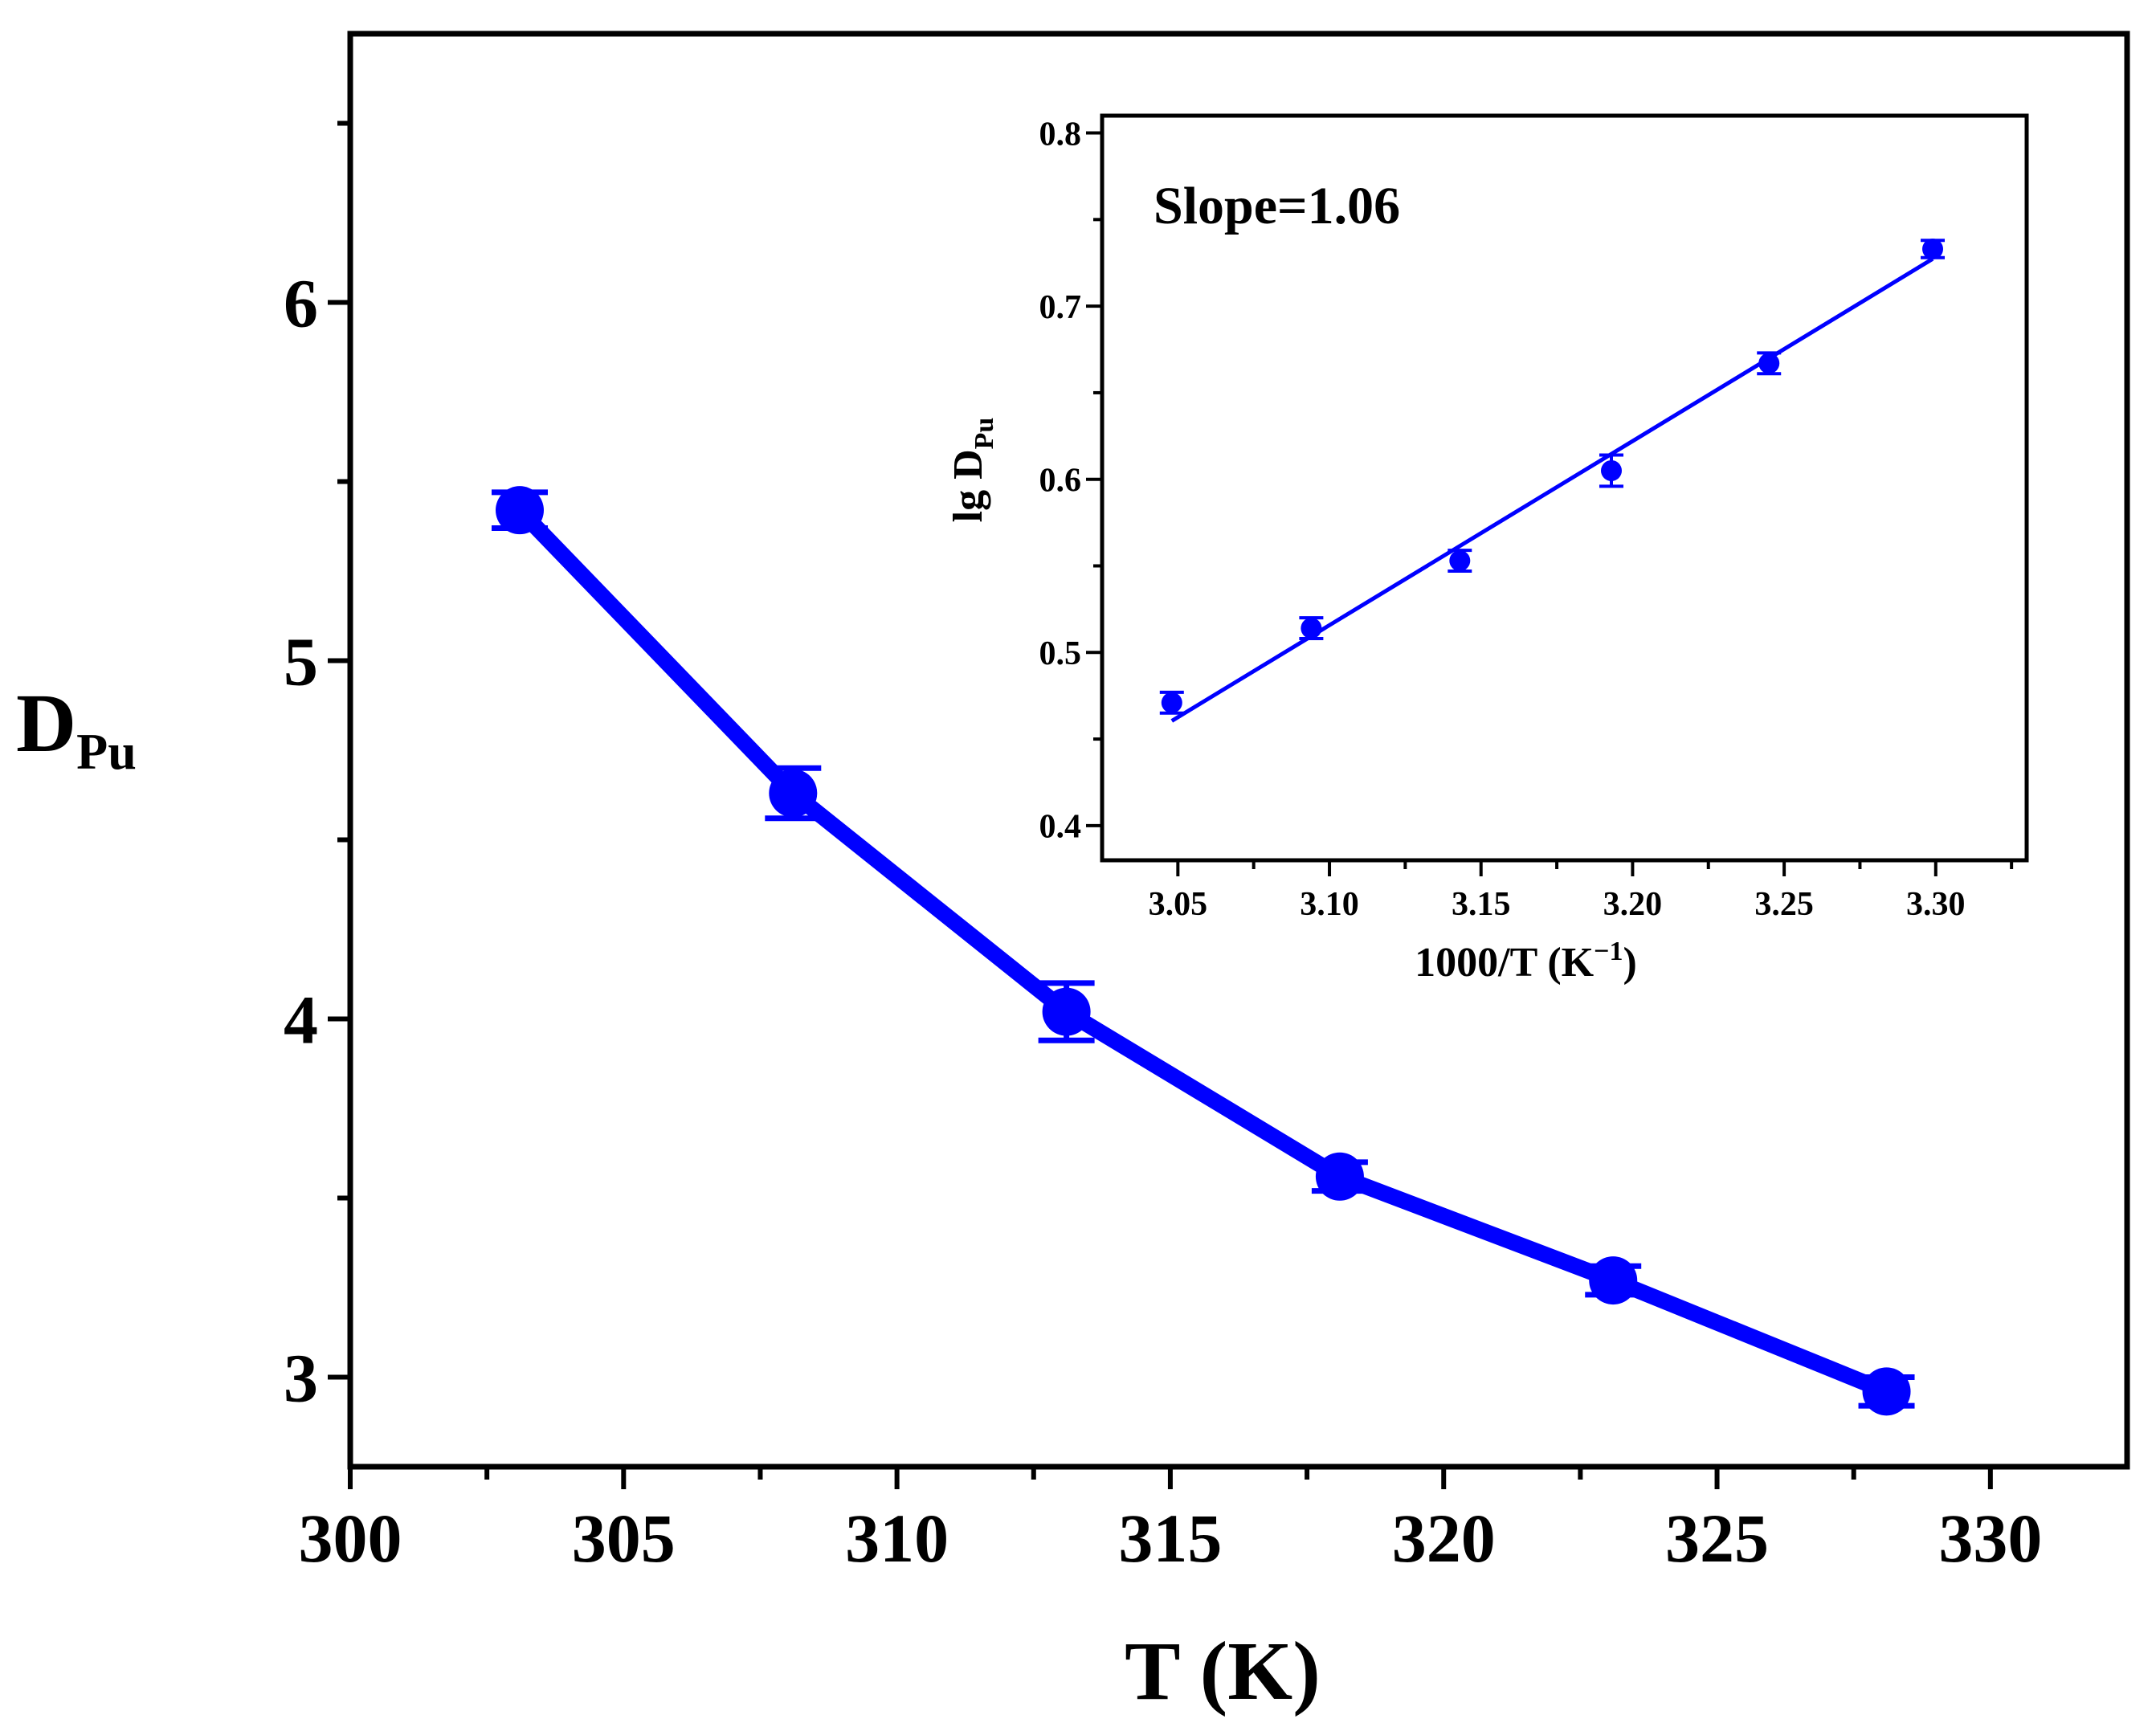  I want to click on main-y-axis-title: DPu, so click(76, 728).